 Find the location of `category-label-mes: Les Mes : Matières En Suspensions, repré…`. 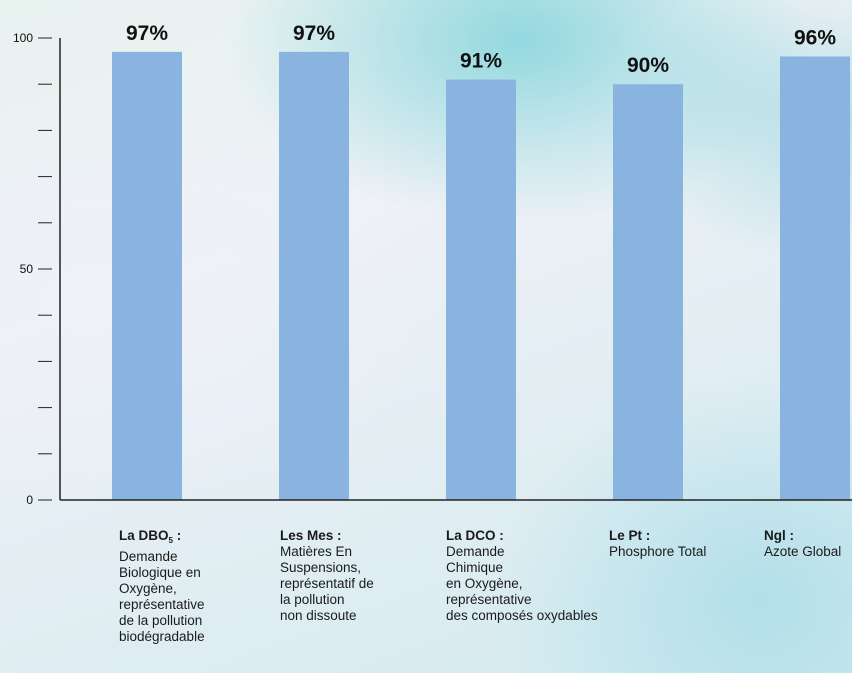

category-label-mes: Les Mes : Matières En Suspensions, repré… is located at coordinates (327, 576).